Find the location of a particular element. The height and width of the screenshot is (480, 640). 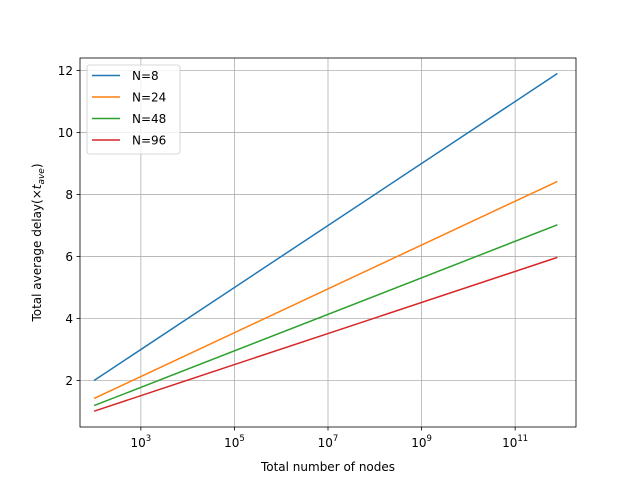

x-tick-label: 10⁵ is located at coordinates (234, 442).